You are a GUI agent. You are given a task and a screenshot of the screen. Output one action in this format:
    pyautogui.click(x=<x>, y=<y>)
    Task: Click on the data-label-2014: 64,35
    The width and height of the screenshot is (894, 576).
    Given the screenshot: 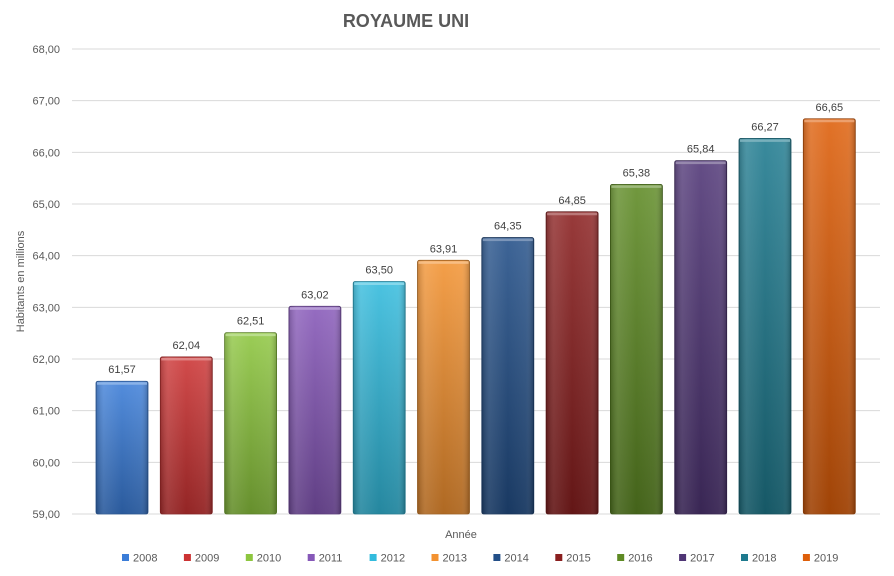 What is the action you would take?
    pyautogui.click(x=508, y=227)
    